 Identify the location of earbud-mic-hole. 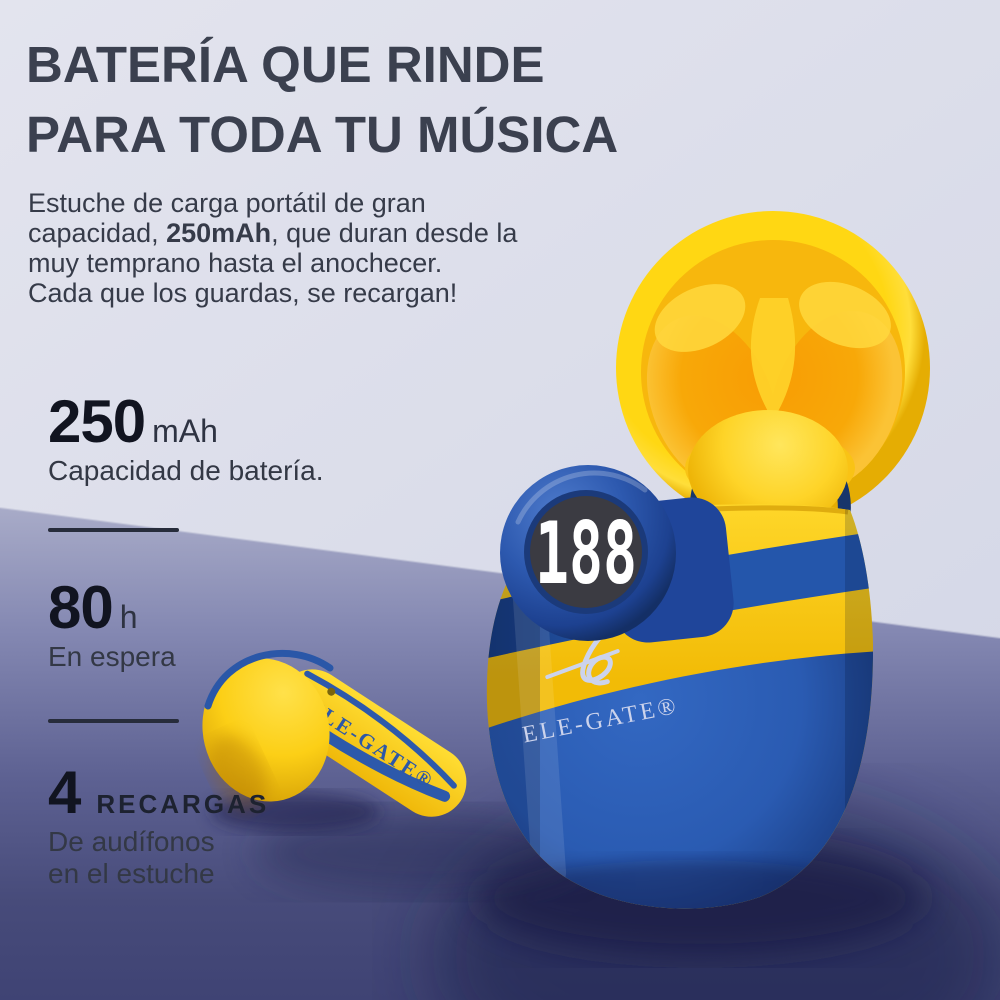
(331, 691).